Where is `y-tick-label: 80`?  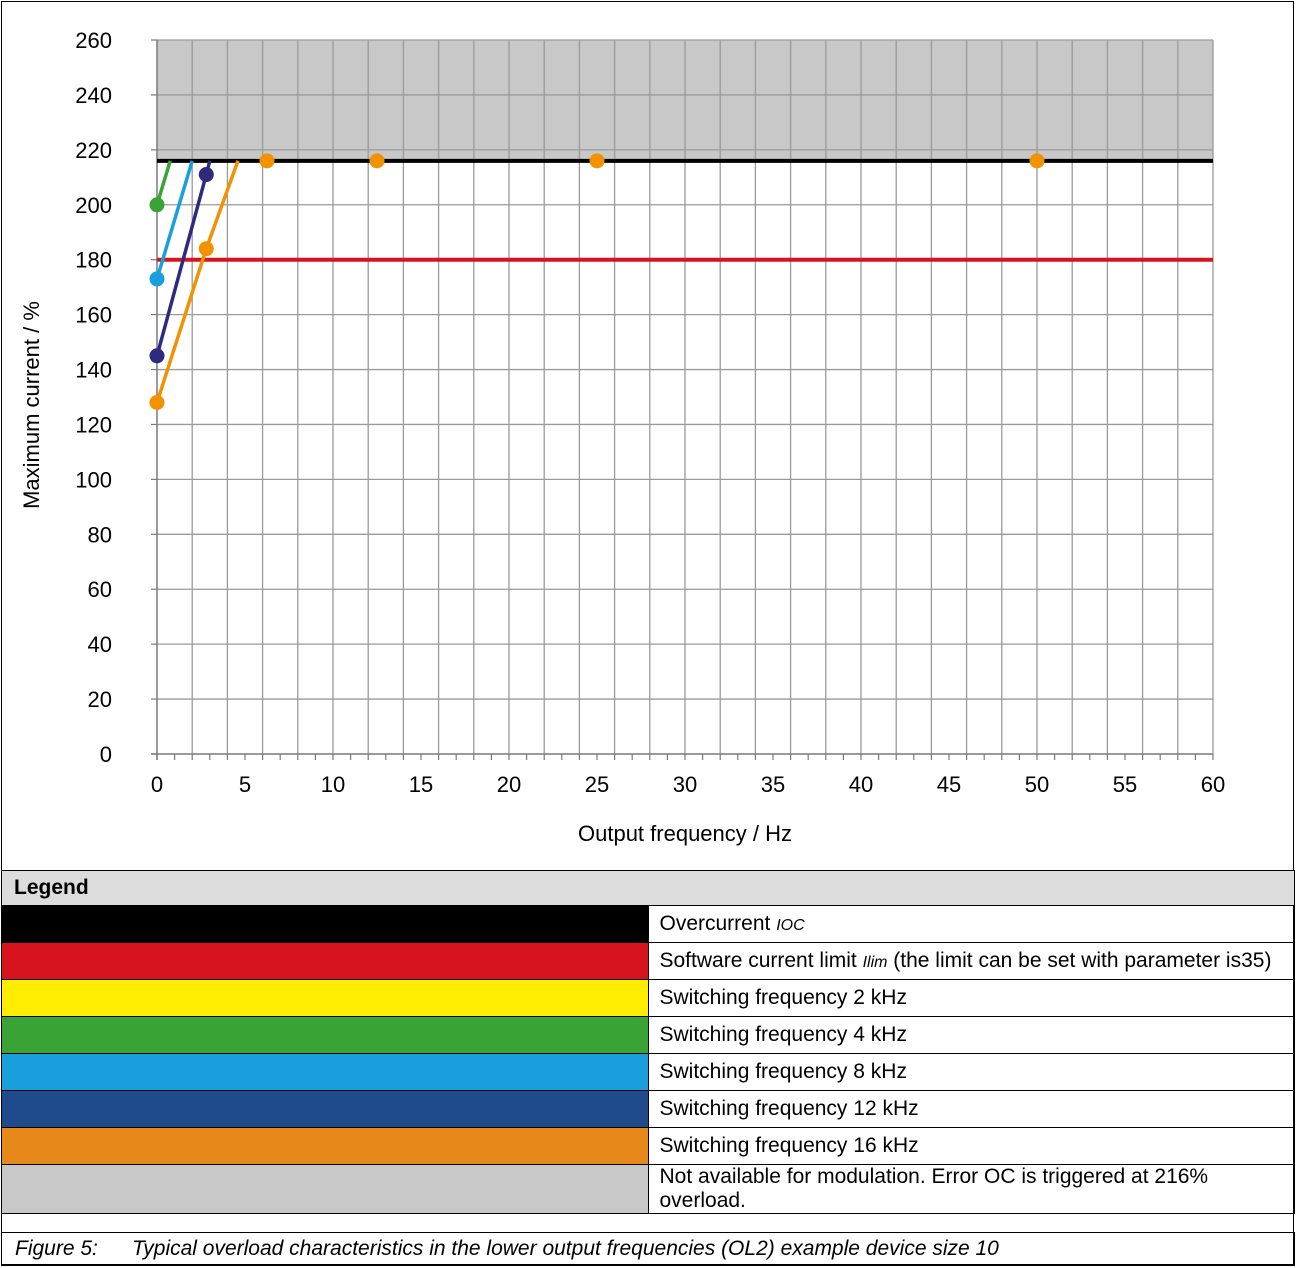
y-tick-label: 80 is located at coordinates (100, 534).